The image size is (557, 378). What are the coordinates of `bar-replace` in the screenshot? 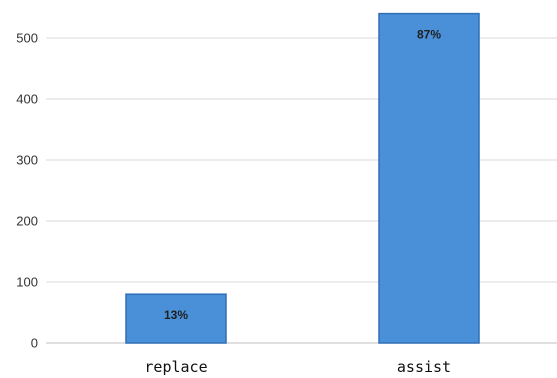 It's located at (176, 318).